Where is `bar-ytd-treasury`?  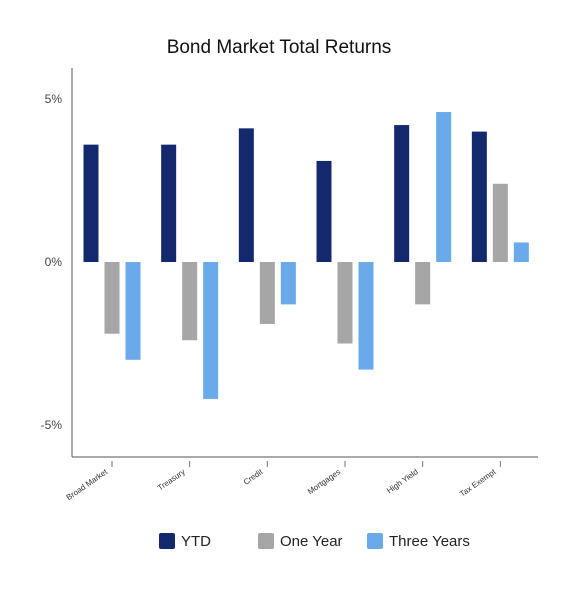 bar-ytd-treasury is located at coordinates (169, 203).